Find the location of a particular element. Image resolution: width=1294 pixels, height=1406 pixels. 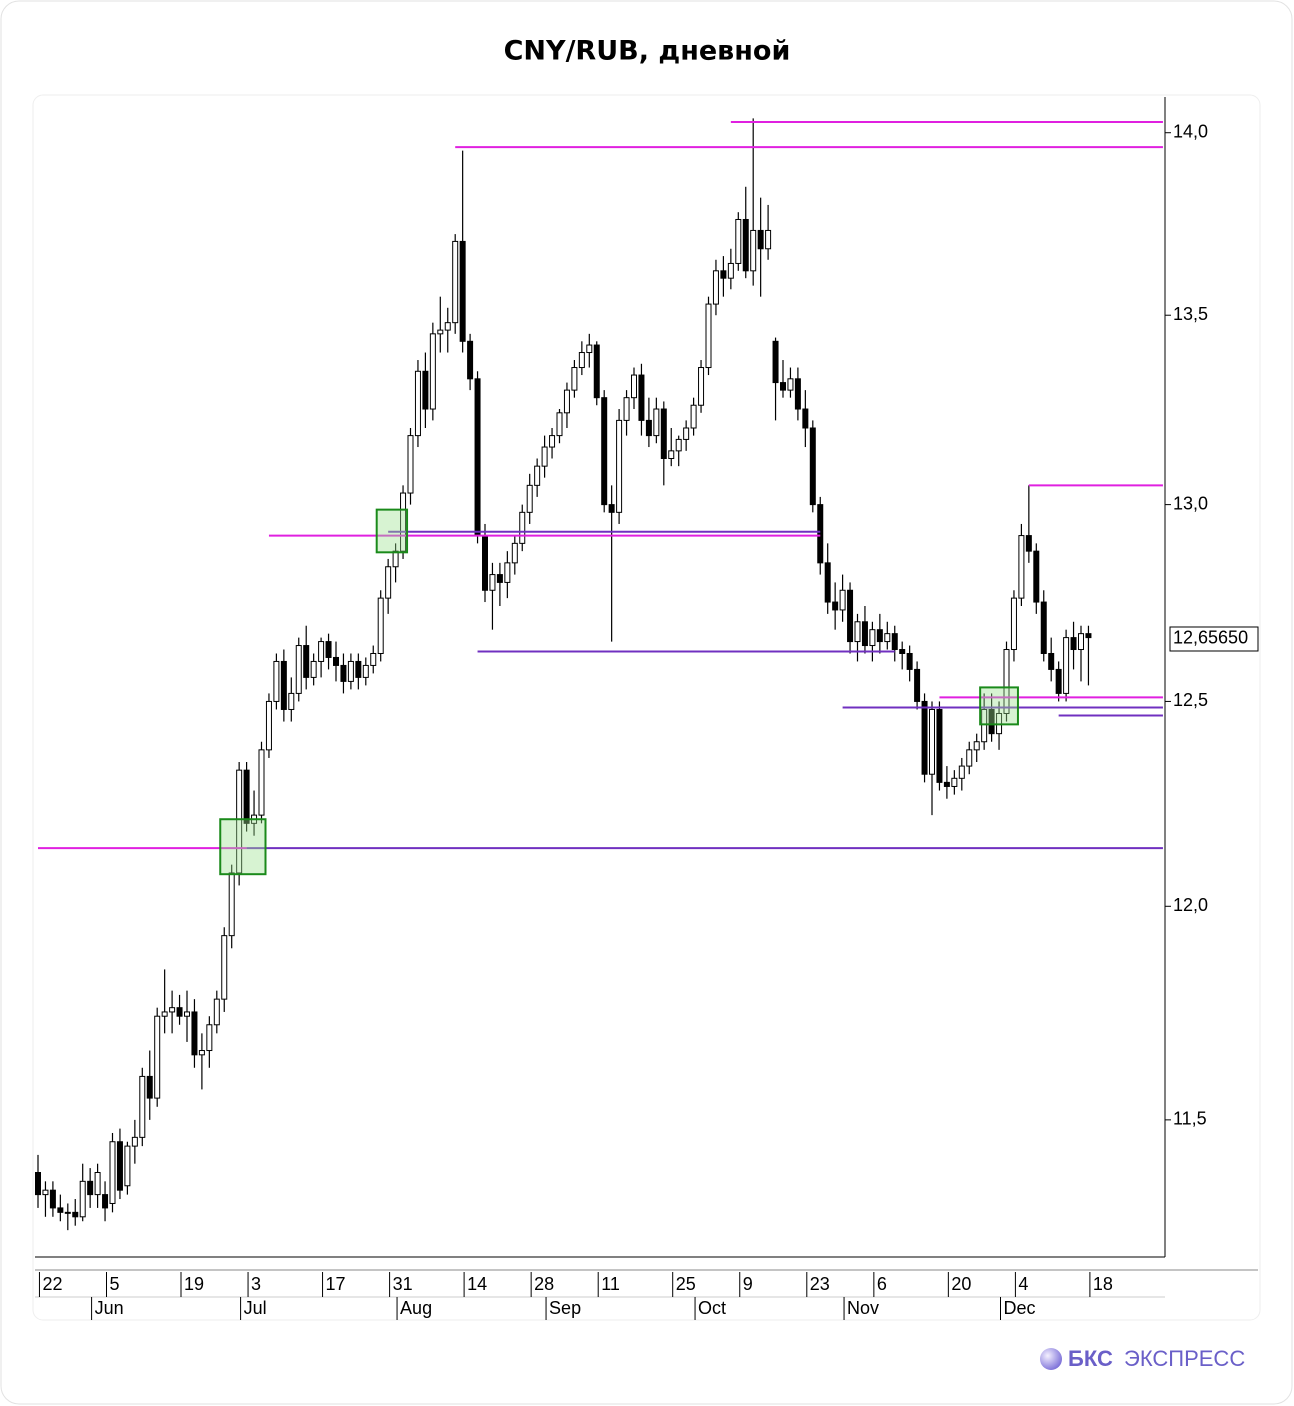

x-tick-label: 6 is located at coordinates (882, 1284).